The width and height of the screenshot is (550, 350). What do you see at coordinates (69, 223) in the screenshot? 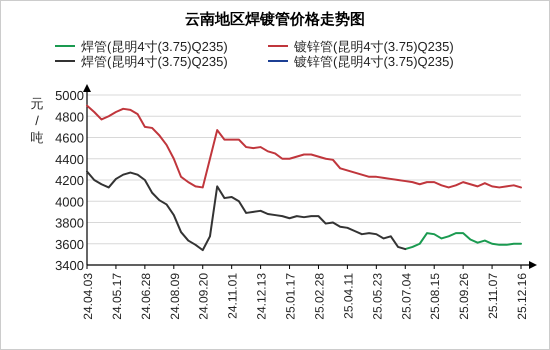
I see `y-tick-label: 3800` at bounding box center [69, 223].